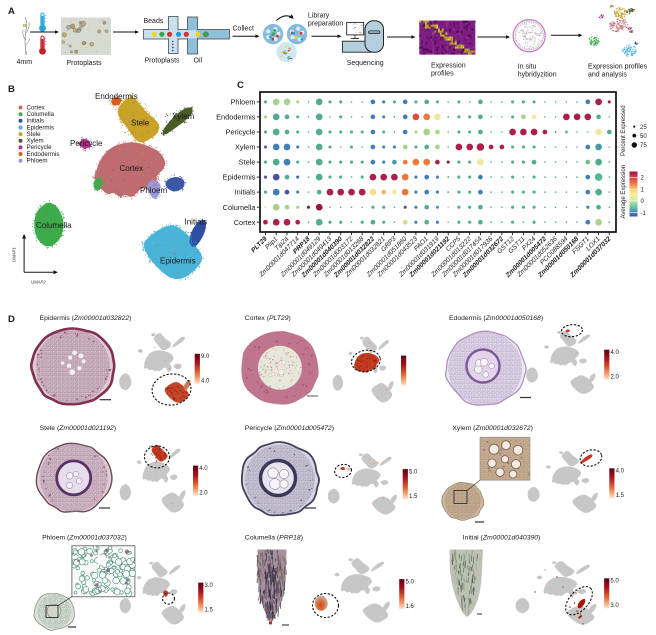 The image size is (656, 635). Describe the element at coordinates (643, 137) in the screenshot. I see `svg-text: 50` at that location.